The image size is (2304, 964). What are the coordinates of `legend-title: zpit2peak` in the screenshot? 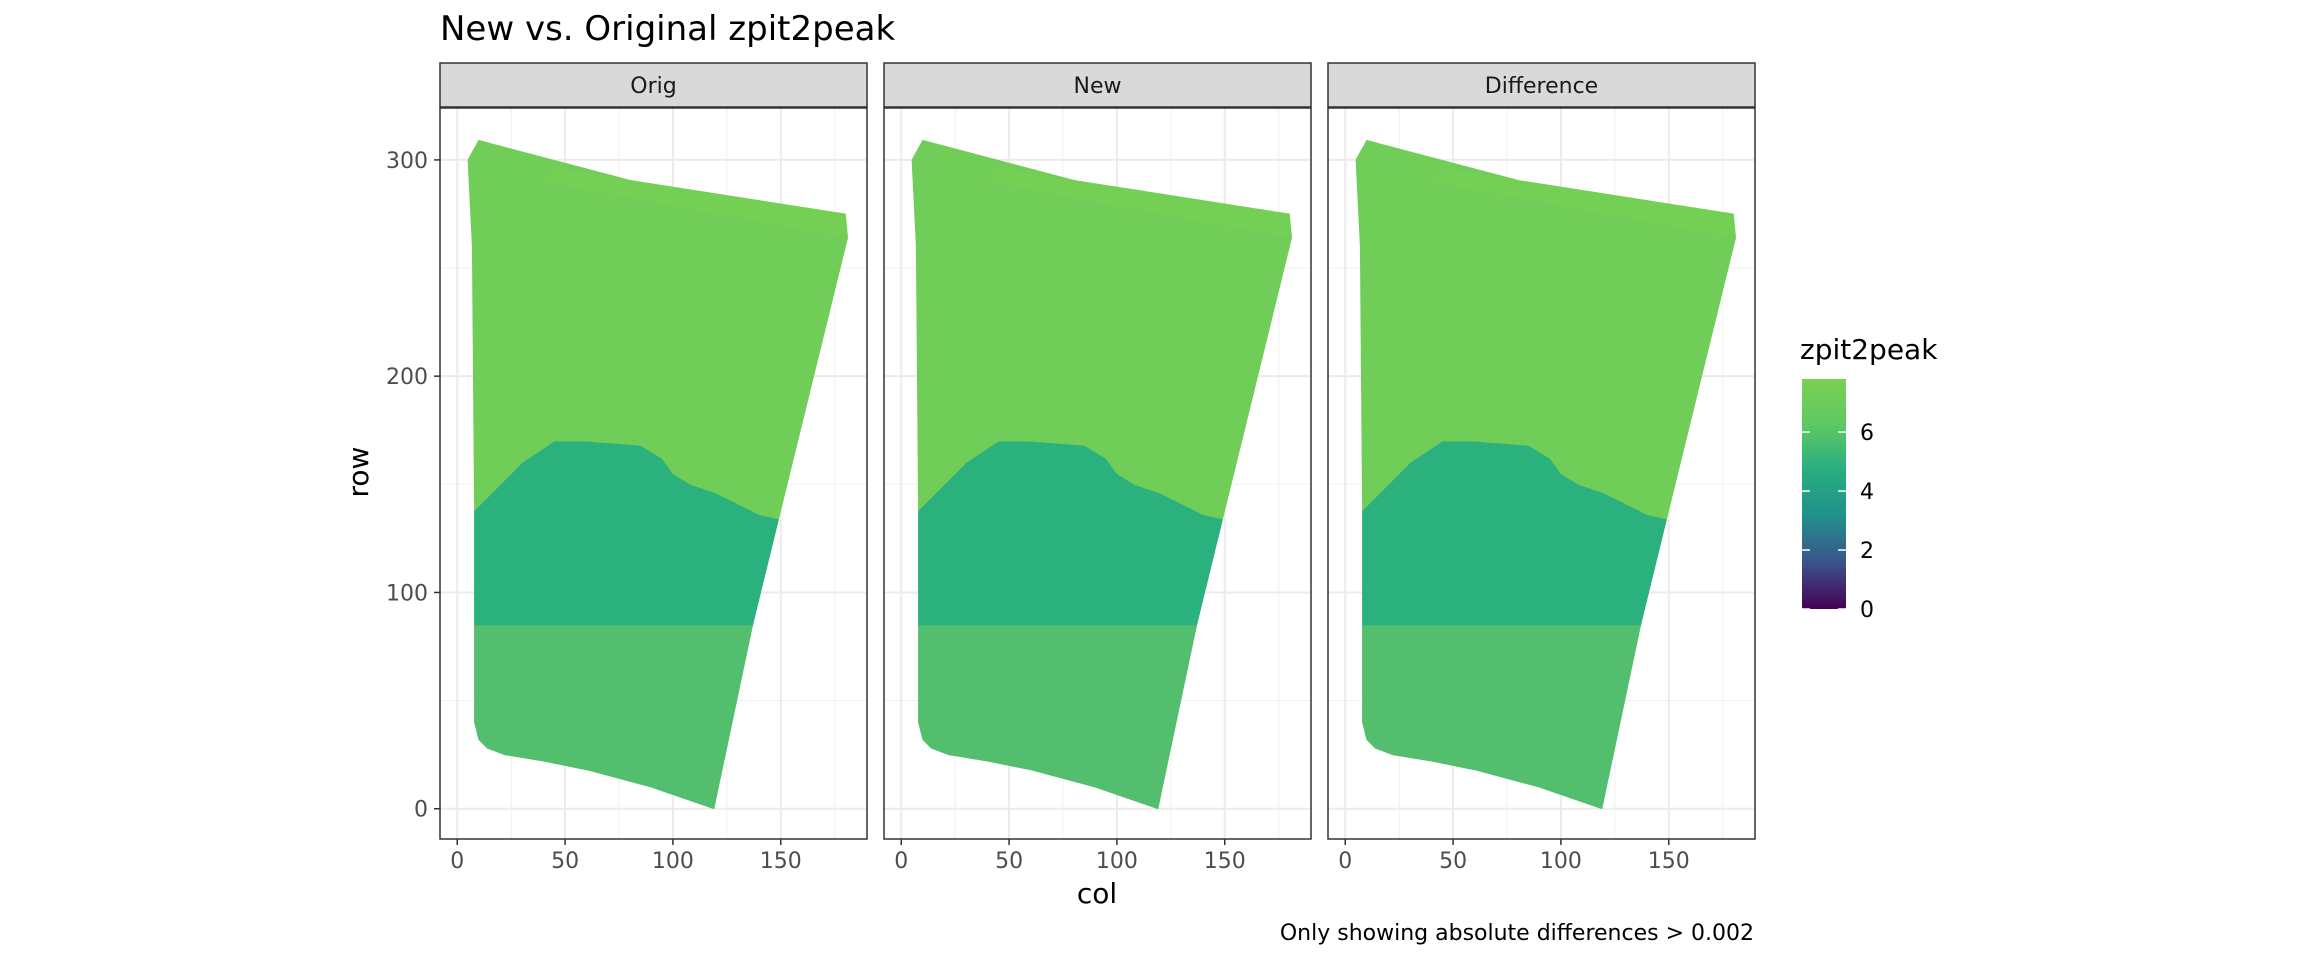 It's located at (1869, 349).